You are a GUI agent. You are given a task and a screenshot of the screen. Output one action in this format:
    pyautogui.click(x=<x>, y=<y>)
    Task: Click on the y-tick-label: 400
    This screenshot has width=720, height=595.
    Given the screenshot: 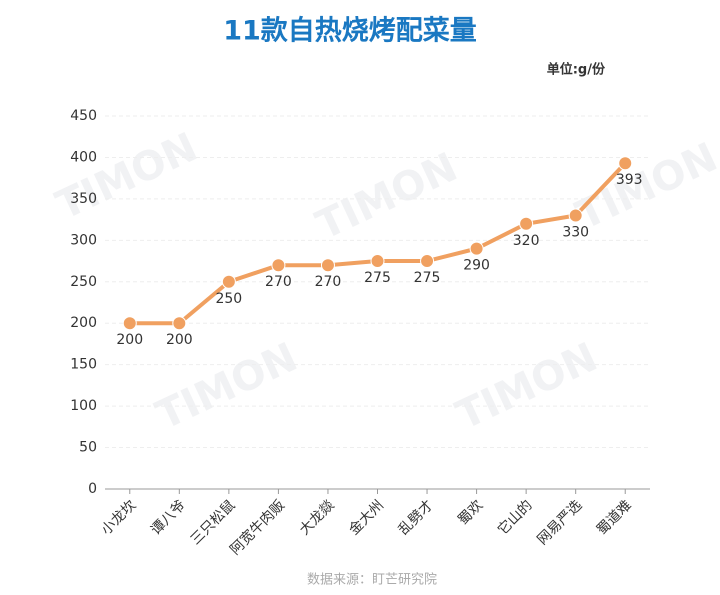 What is the action you would take?
    pyautogui.click(x=83, y=157)
    